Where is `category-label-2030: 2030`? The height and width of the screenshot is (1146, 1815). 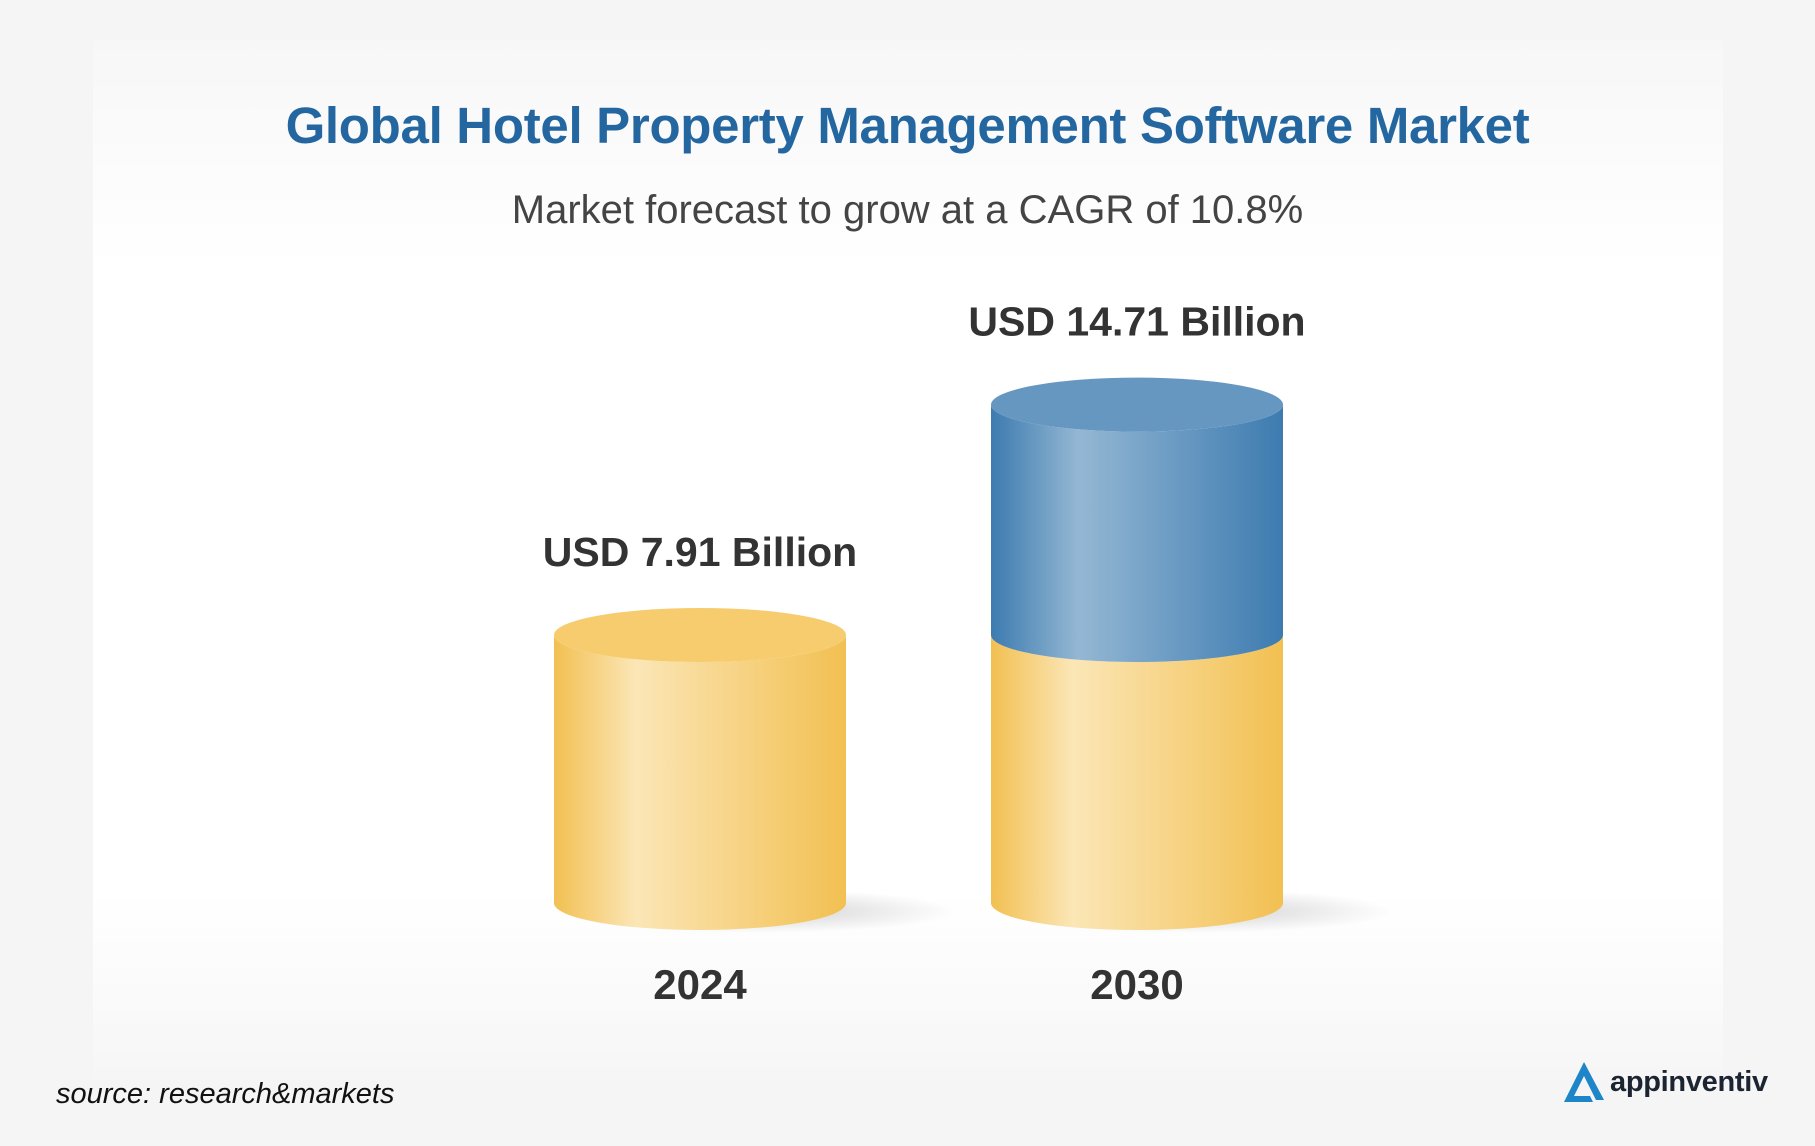
category-label-2030: 2030 is located at coordinates (1136, 984).